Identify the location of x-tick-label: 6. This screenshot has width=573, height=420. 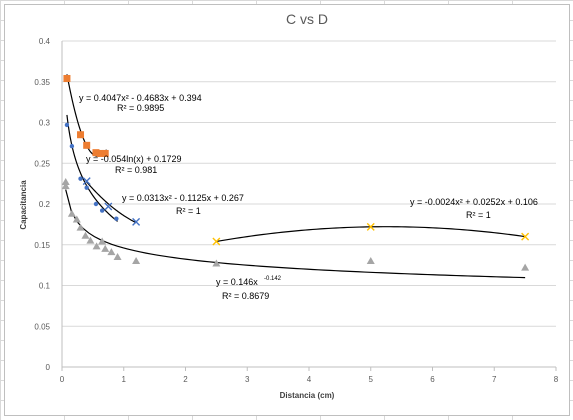
(432, 379).